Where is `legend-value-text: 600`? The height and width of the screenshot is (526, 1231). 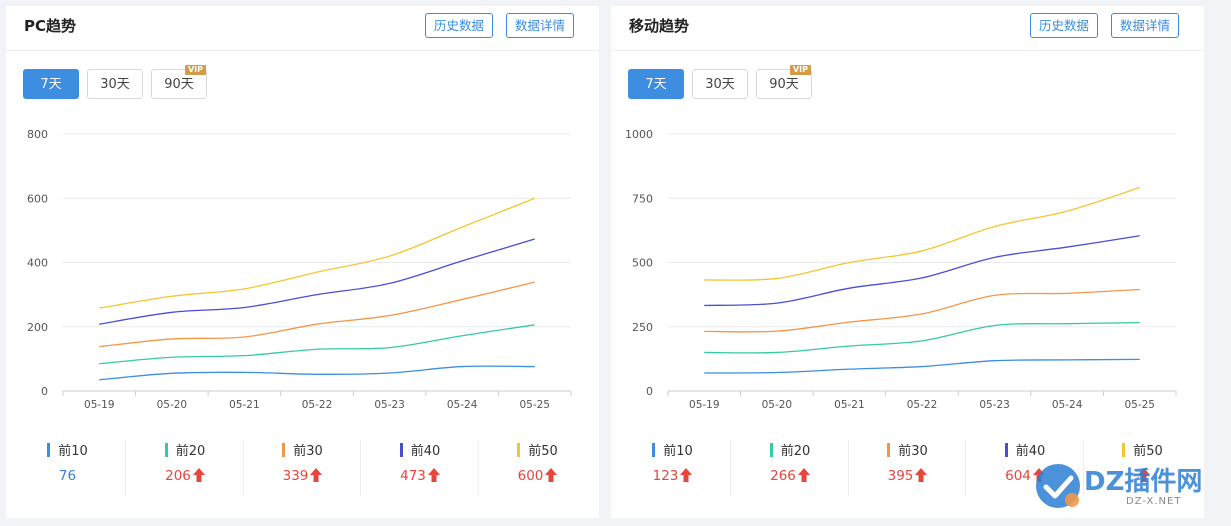
legend-value-text: 600 is located at coordinates (530, 476).